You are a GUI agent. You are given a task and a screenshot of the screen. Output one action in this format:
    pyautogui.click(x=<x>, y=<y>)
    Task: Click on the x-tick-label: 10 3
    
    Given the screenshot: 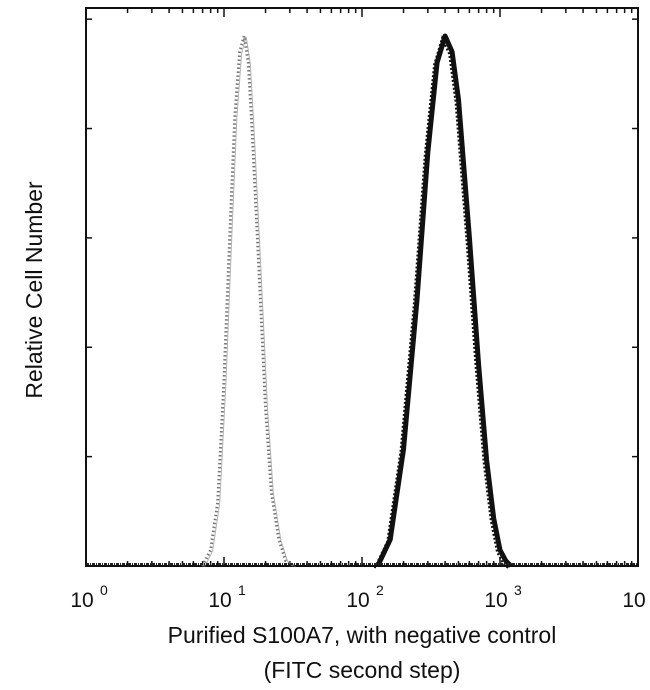 What is the action you would take?
    pyautogui.click(x=503, y=597)
    